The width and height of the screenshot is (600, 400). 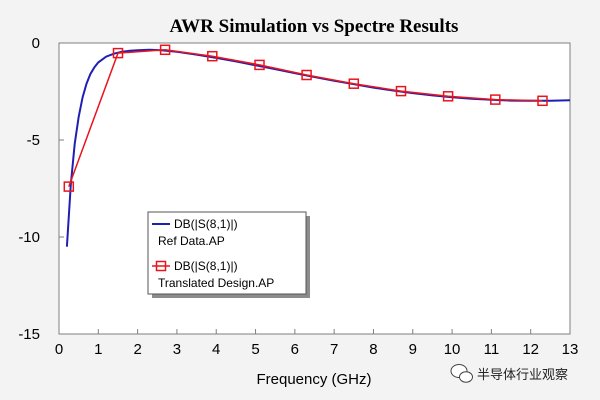 I want to click on x-tick-label: 11, so click(x=492, y=349).